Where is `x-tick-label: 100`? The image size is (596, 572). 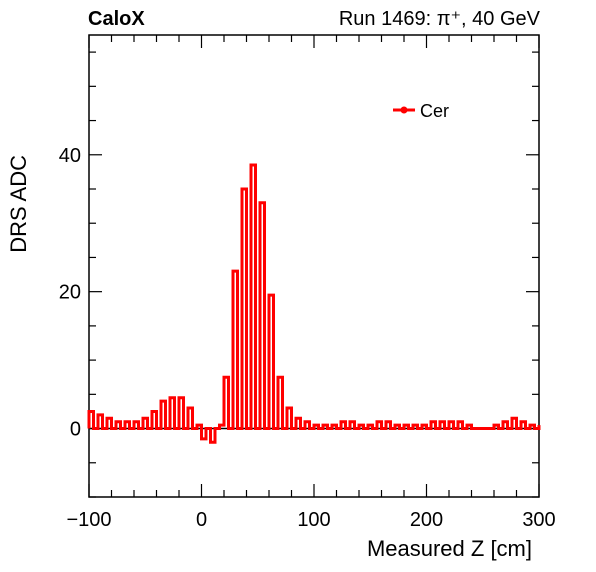 x-tick-label: 100 is located at coordinates (313, 520).